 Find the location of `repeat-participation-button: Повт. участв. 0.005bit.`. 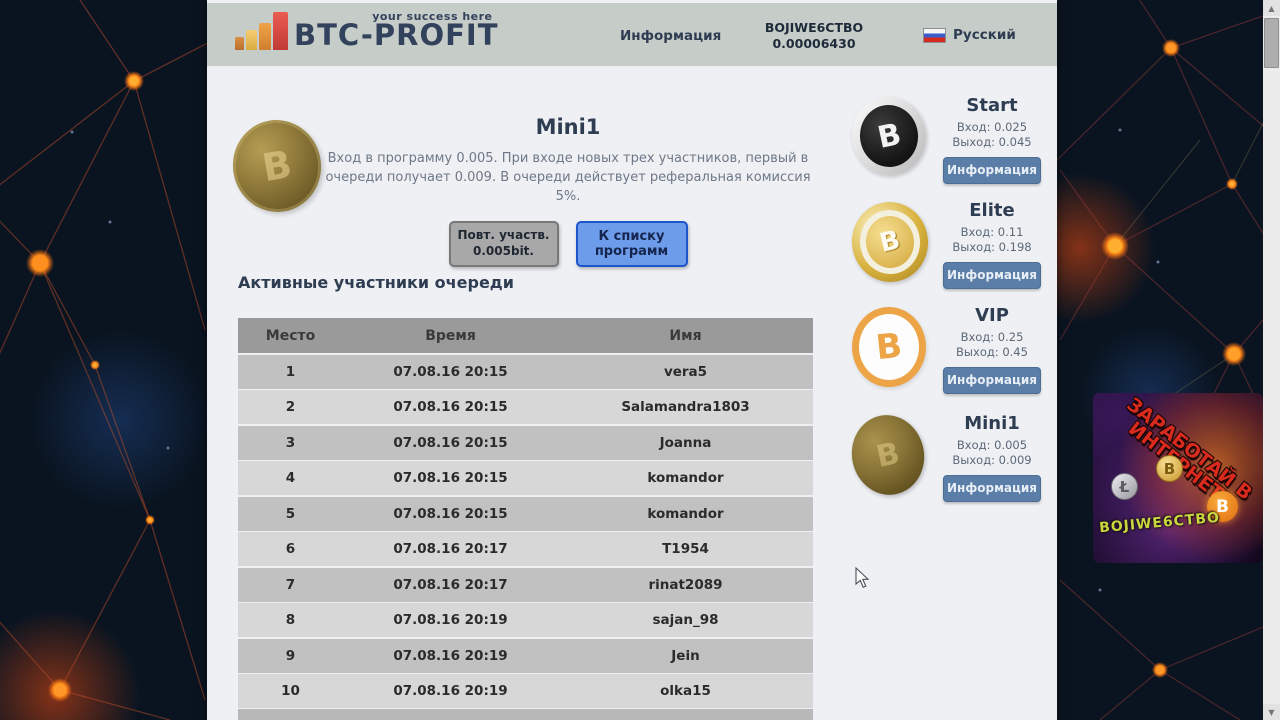

repeat-participation-button: Повт. участв. 0.005bit. is located at coordinates (503, 243).